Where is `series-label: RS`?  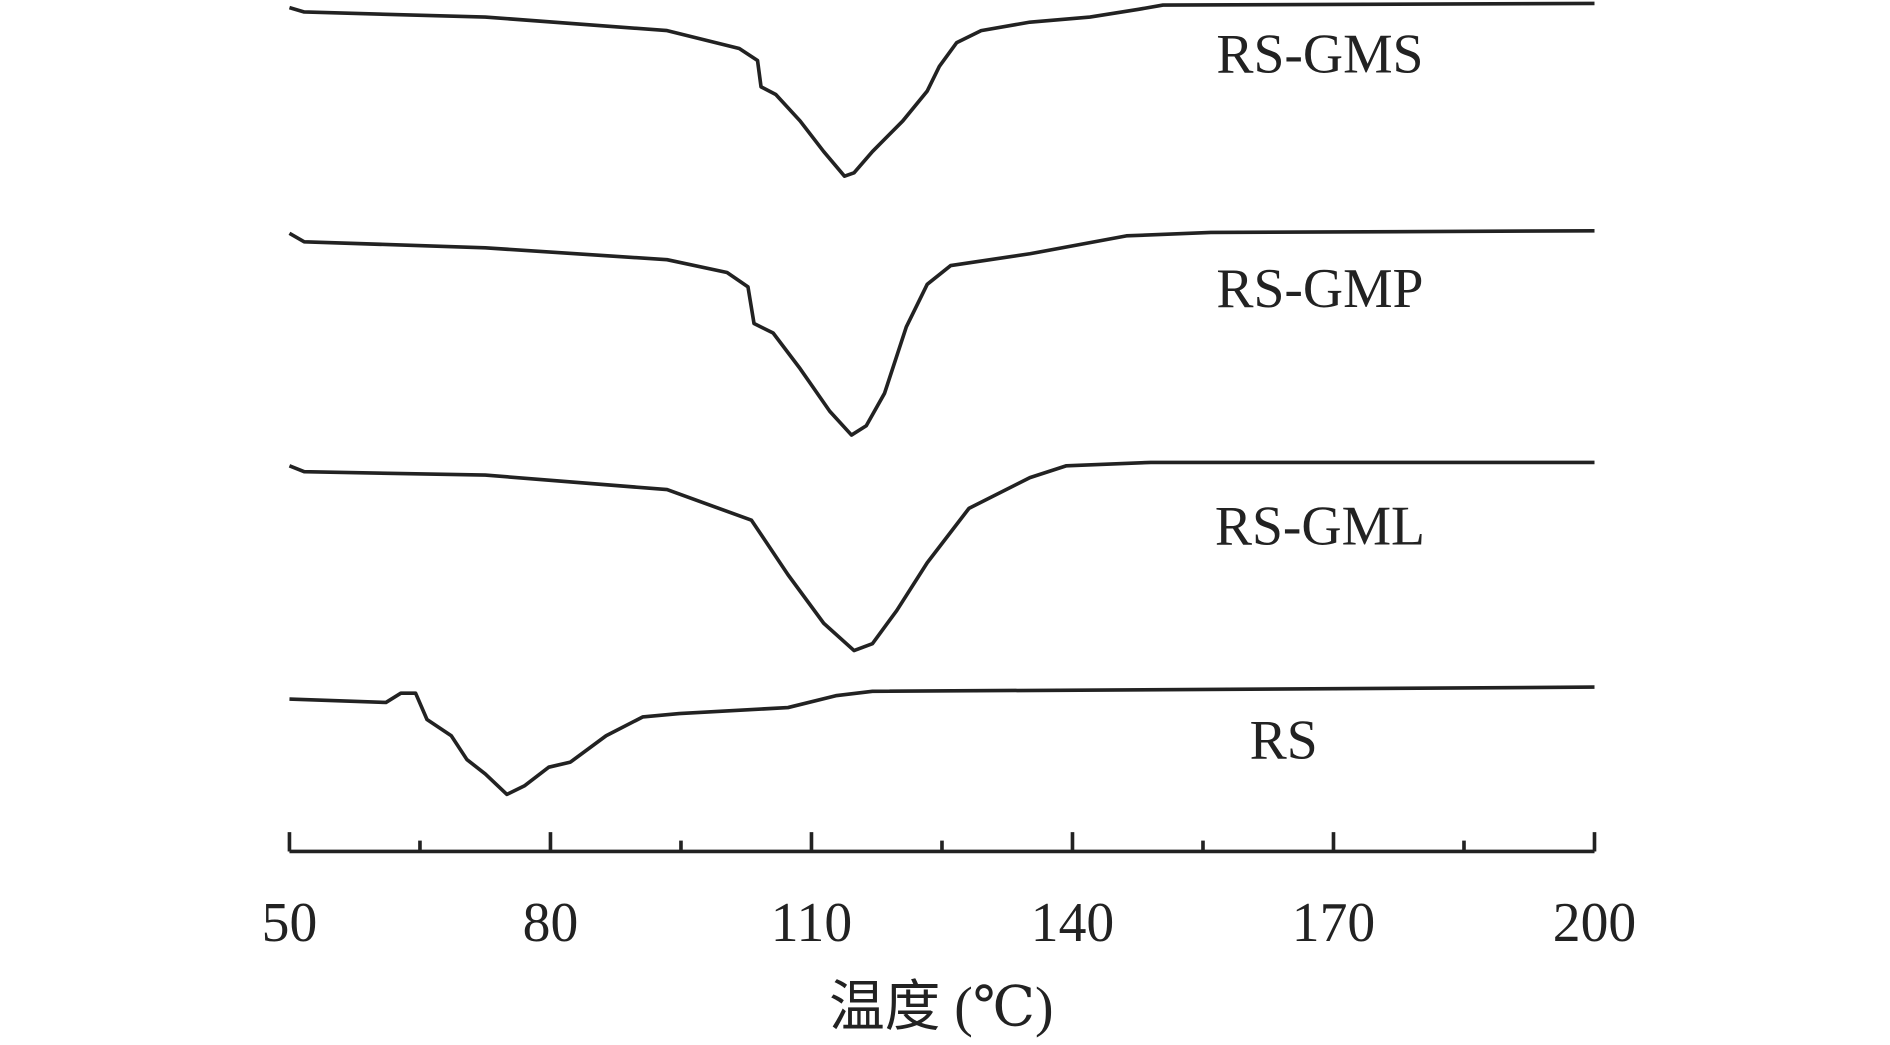
series-label: RS is located at coordinates (1284, 740).